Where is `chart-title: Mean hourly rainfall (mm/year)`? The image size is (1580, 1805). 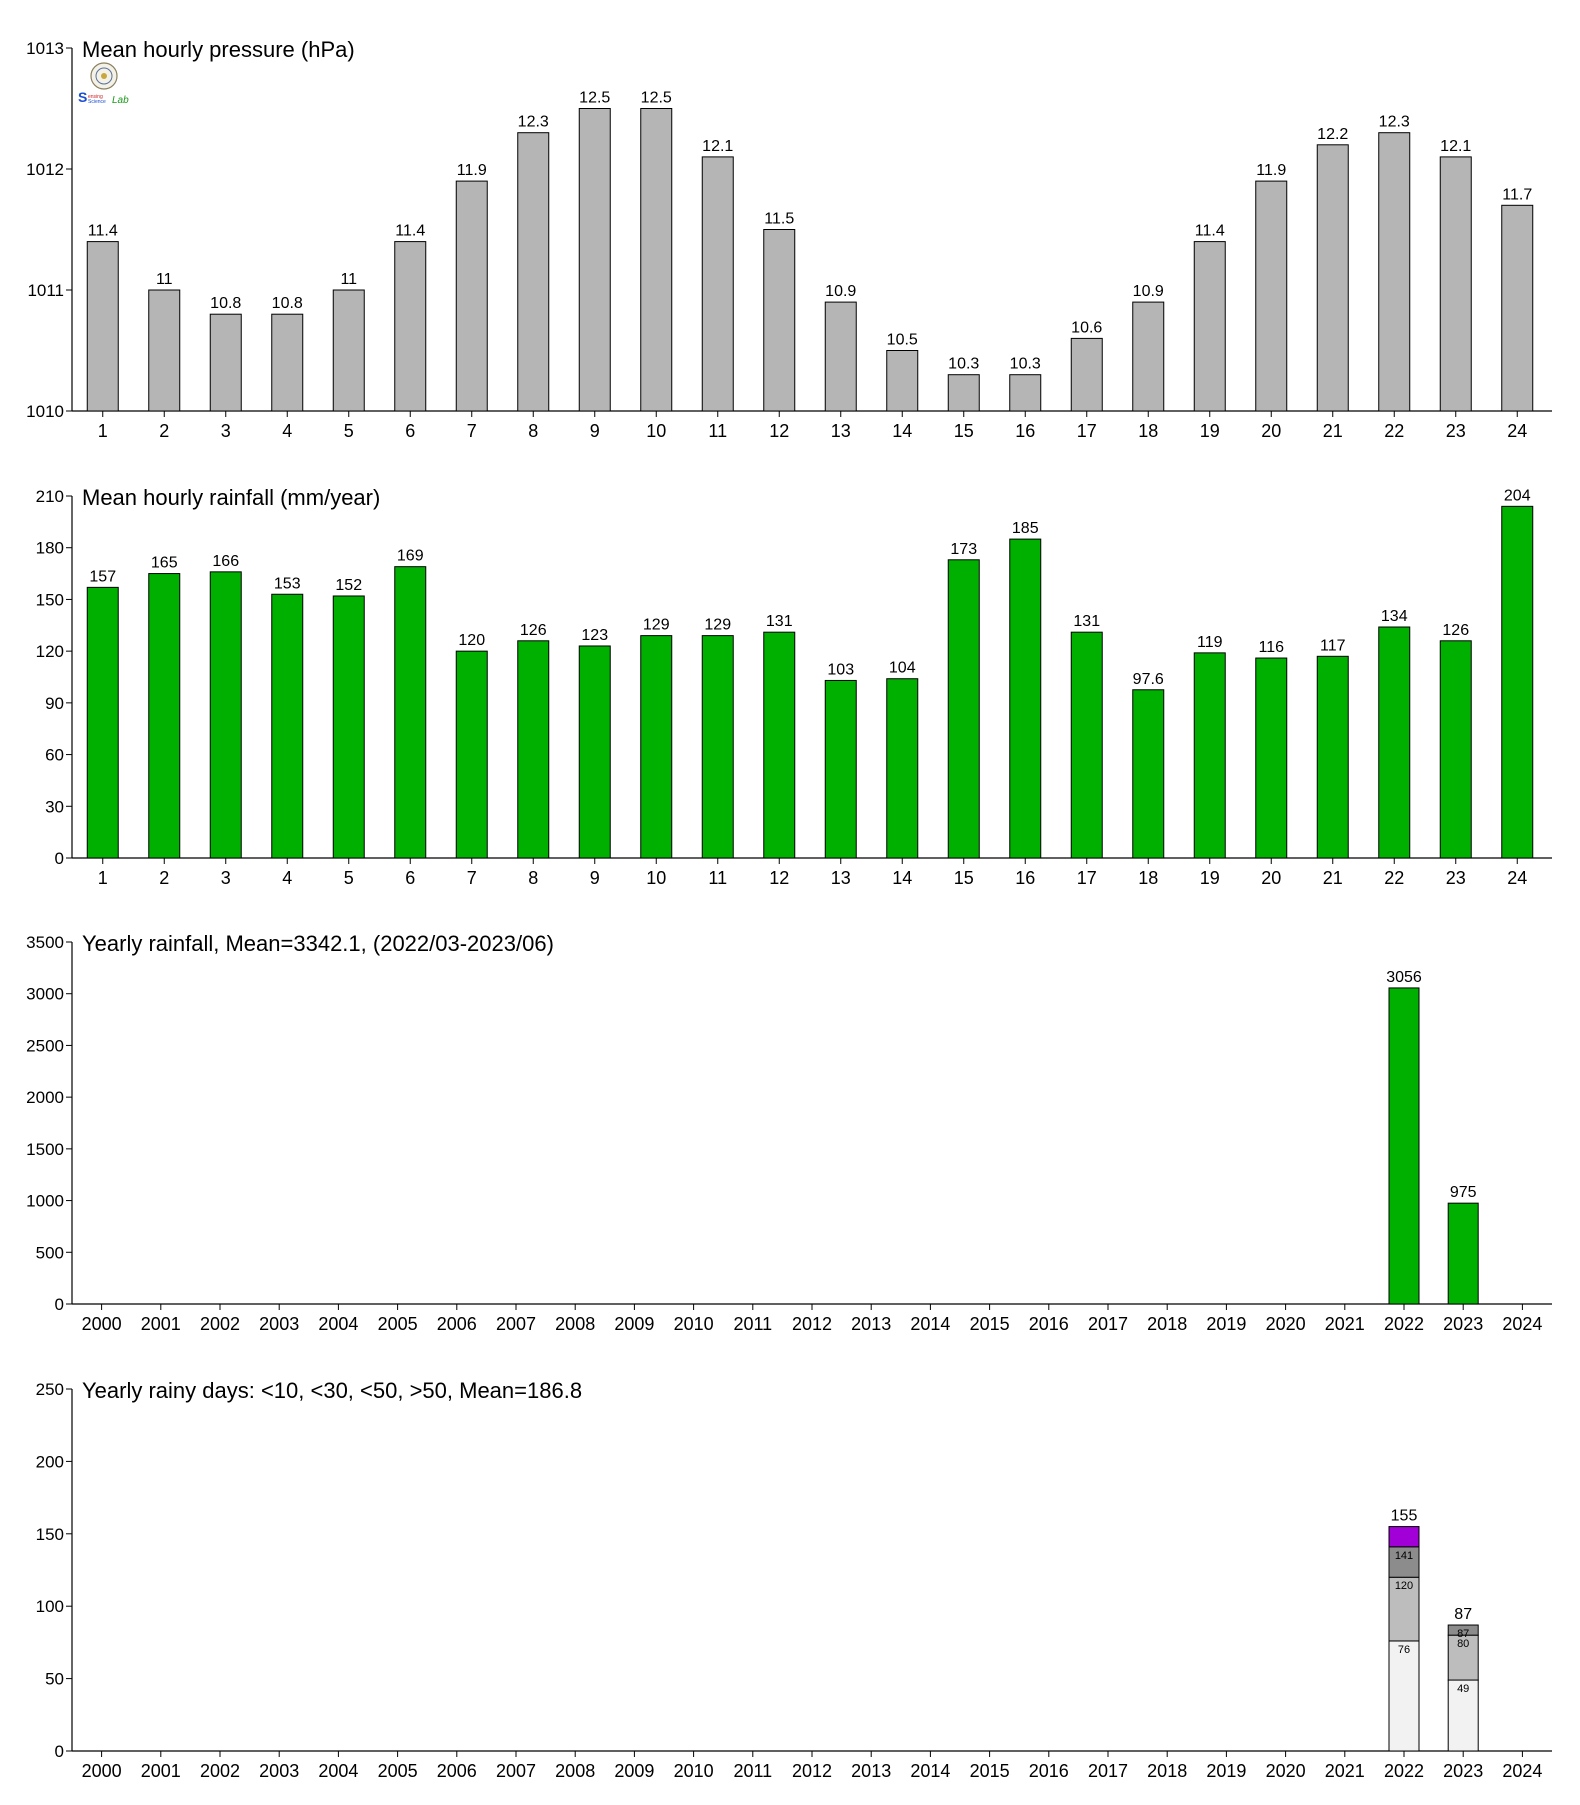 chart-title: Mean hourly rainfall (mm/year) is located at coordinates (231, 497).